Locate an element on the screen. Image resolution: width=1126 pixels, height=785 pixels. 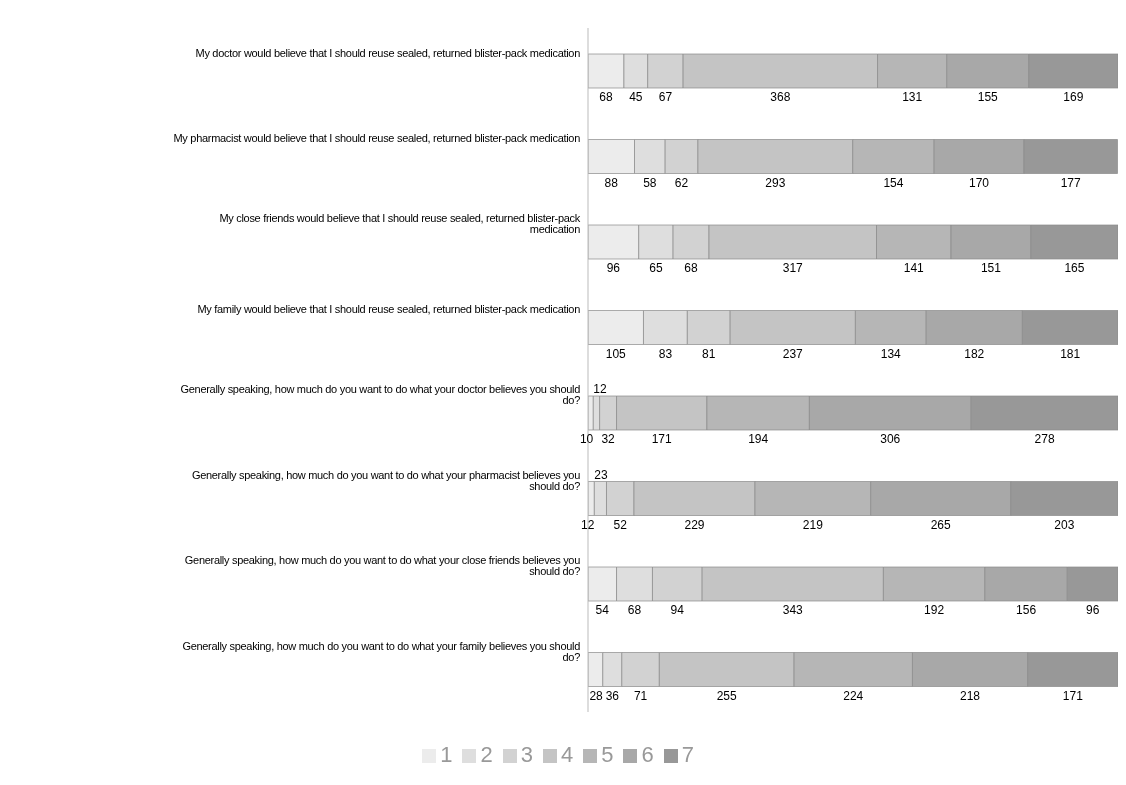
y-tick-label: My doctor would believe that I should reuse sealed, returned blister-pack medication is located at coordinates (388, 52).